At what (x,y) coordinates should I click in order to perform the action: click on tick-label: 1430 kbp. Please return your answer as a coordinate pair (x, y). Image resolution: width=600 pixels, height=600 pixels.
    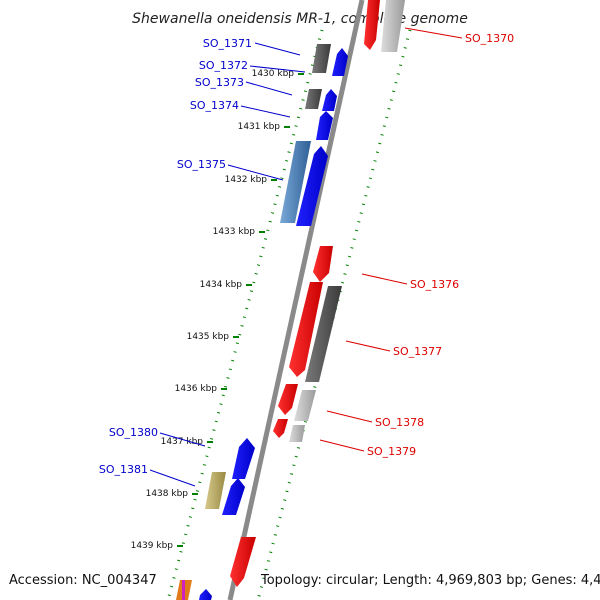
    Looking at the image, I should click on (273, 74).